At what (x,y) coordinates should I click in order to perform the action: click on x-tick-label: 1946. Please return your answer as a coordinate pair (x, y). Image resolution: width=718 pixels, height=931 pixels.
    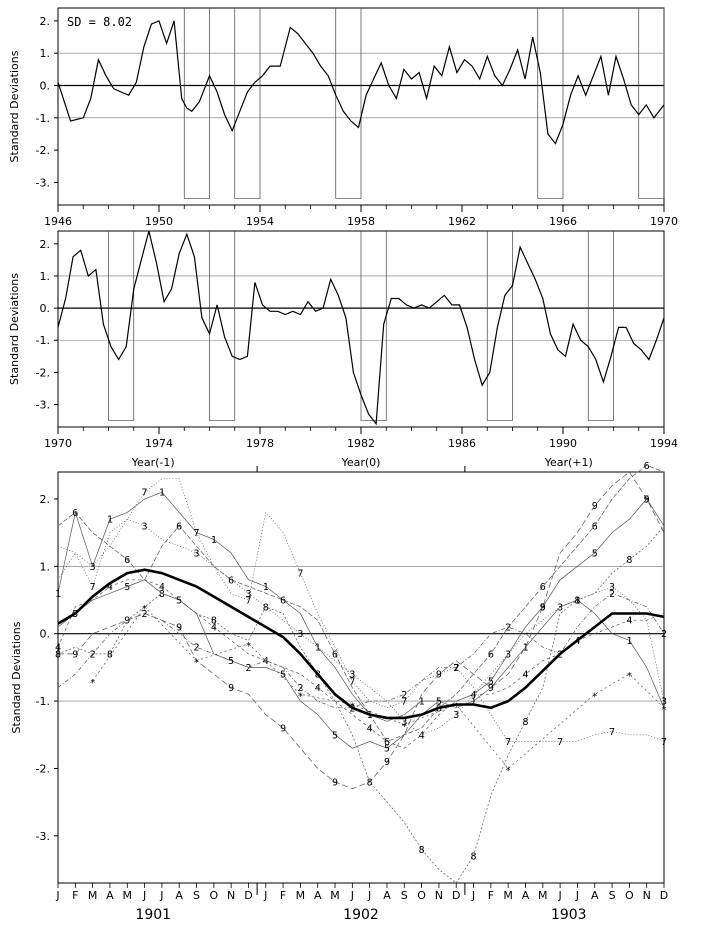
    Looking at the image, I should click on (58, 221).